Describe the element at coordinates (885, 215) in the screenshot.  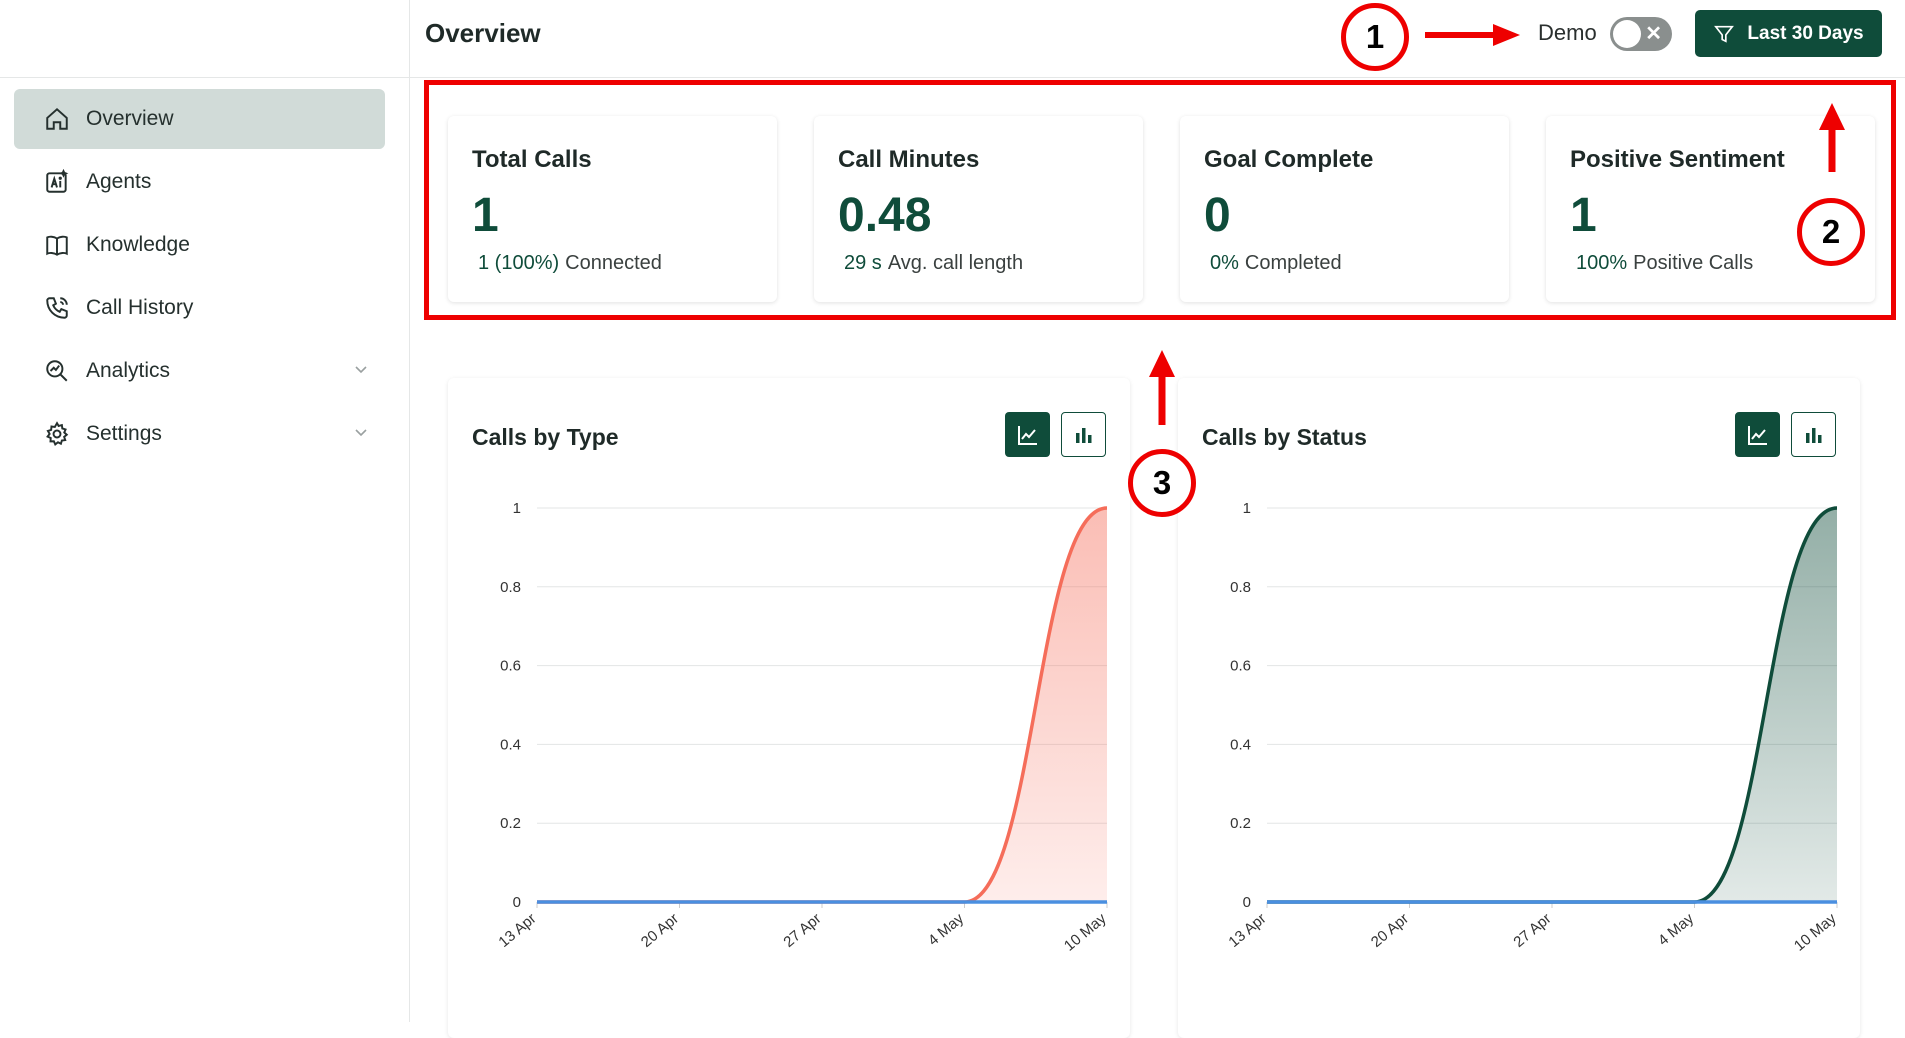
I see `stat-value: 0.48` at that location.